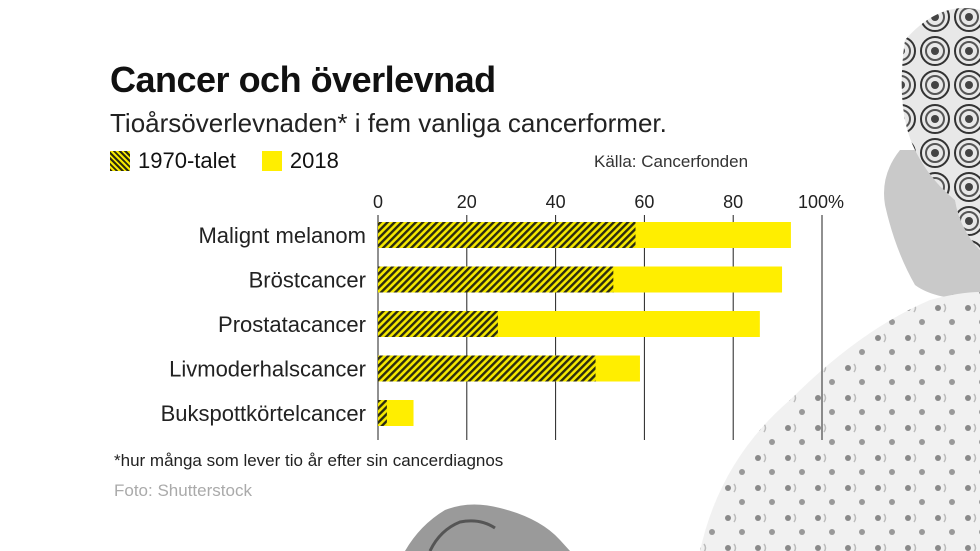 The width and height of the screenshot is (980, 551). I want to click on x-tick-label-20: 20, so click(467, 202).